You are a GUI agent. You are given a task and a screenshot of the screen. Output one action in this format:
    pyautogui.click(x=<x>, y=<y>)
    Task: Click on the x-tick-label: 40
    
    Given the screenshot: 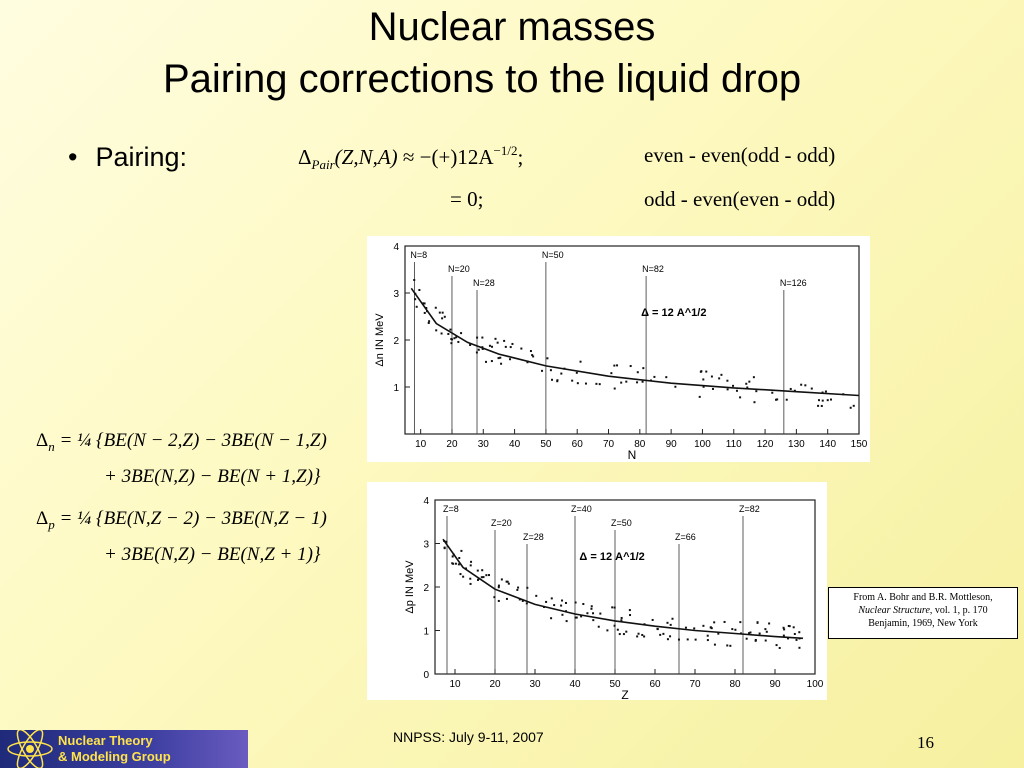 What is the action you would take?
    pyautogui.click(x=575, y=684)
    